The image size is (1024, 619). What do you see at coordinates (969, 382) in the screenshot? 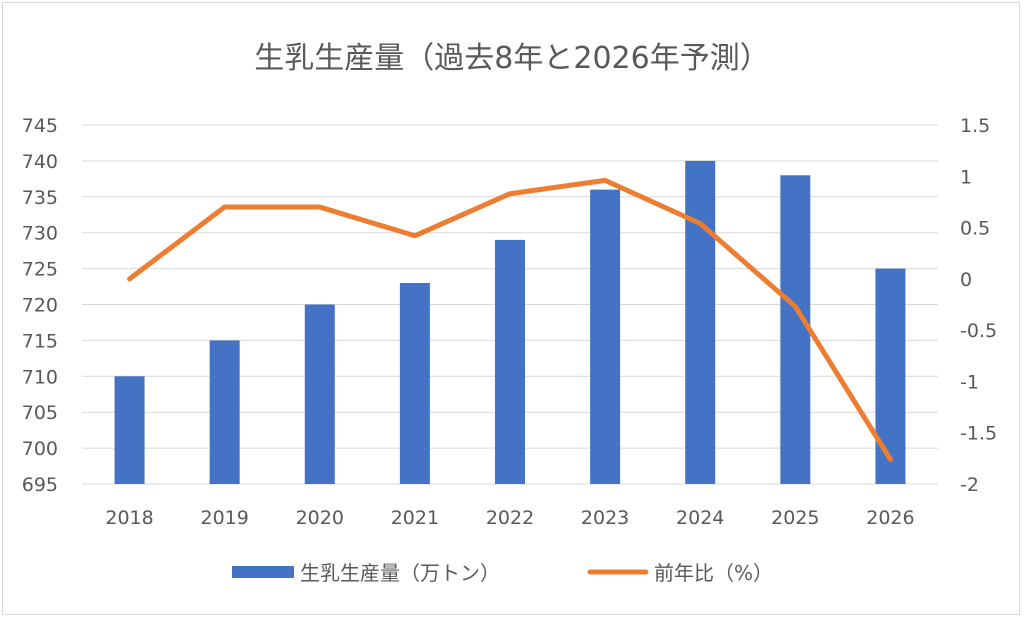
I see `y-right-tick-label: -1` at bounding box center [969, 382].